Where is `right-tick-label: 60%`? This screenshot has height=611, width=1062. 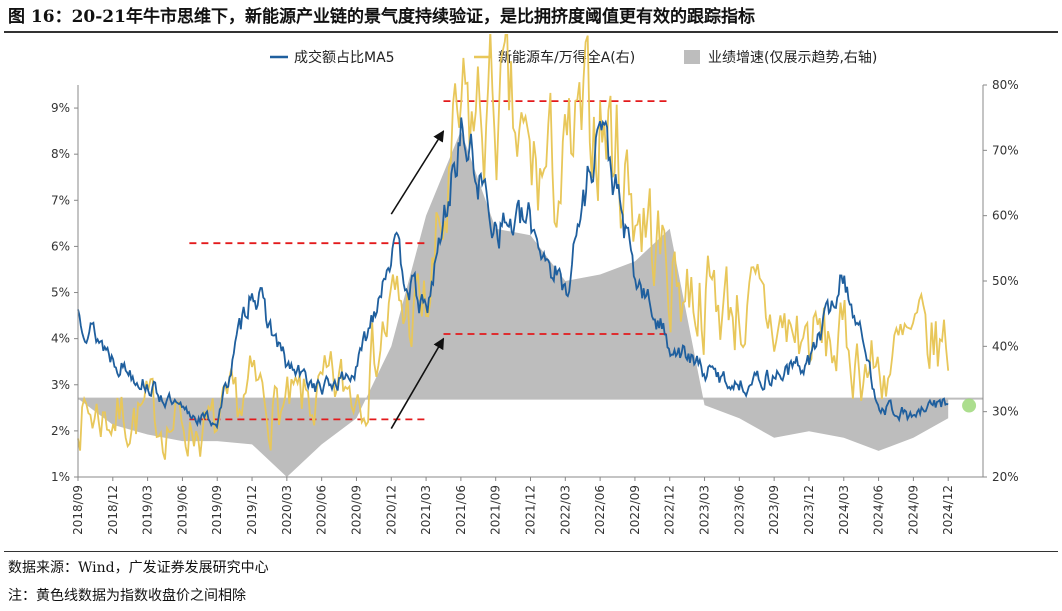 right-tick-label: 60% is located at coordinates (1005, 216).